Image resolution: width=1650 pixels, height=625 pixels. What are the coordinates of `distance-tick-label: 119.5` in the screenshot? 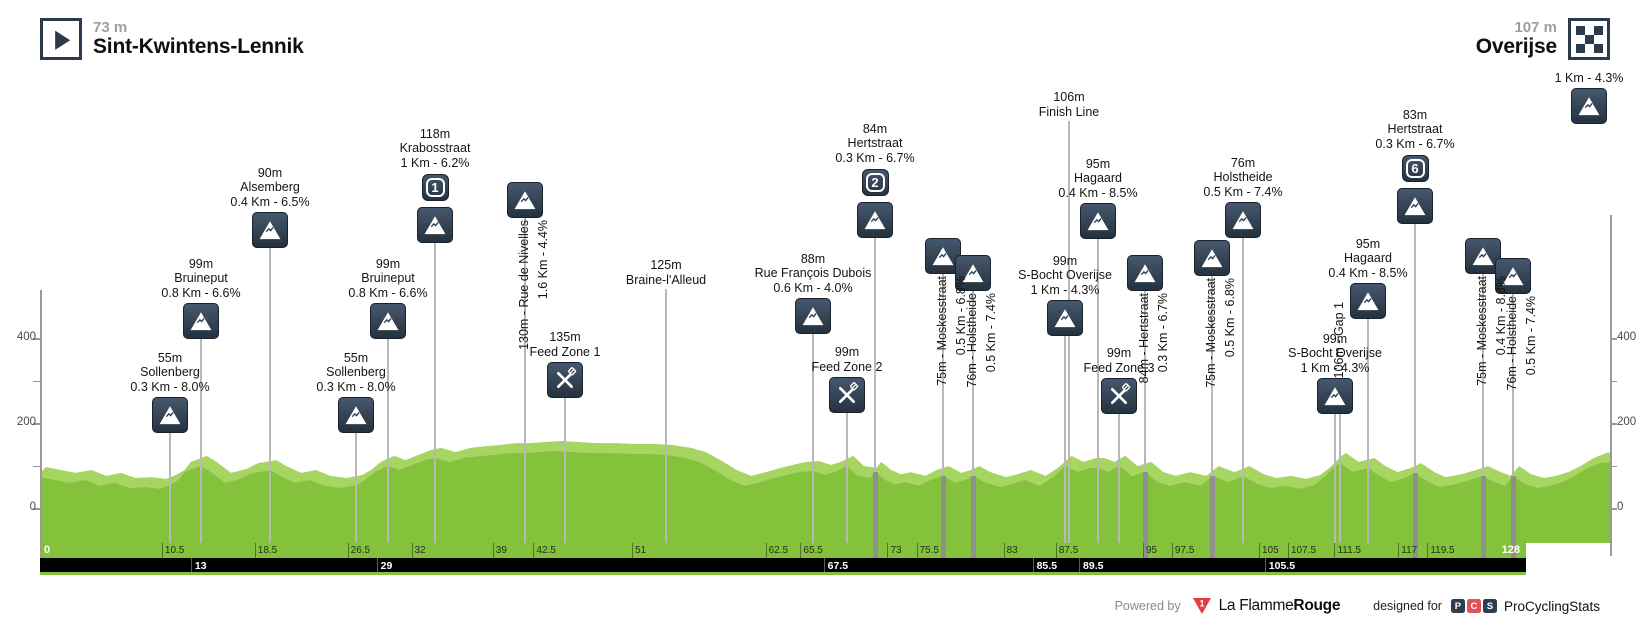 It's located at (1442, 550).